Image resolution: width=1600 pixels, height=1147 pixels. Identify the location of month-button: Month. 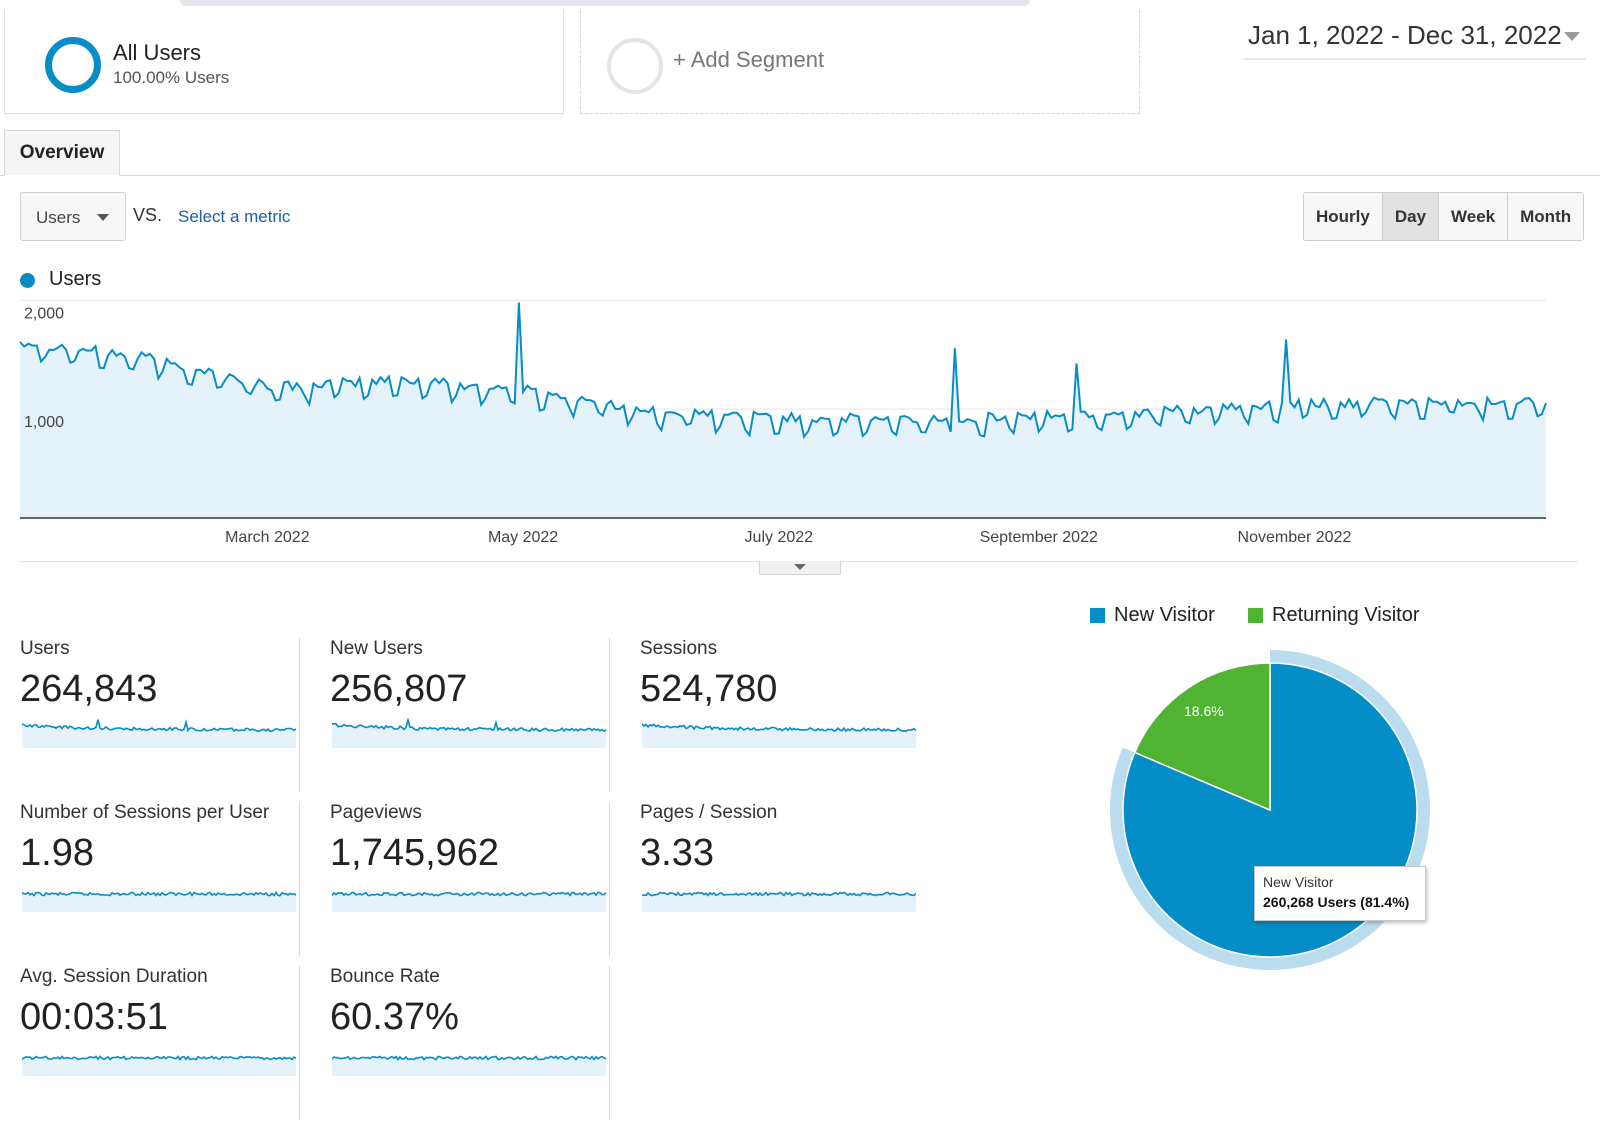
(1546, 216).